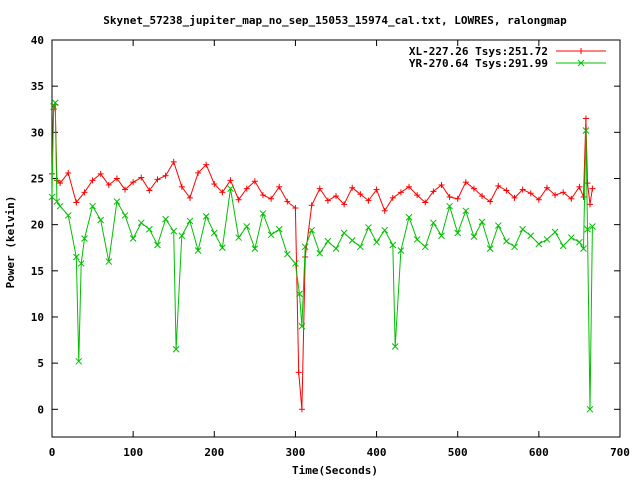 The width and height of the screenshot is (640, 480). Describe the element at coordinates (37, 178) in the screenshot. I see `y-tick-label: 25` at that location.